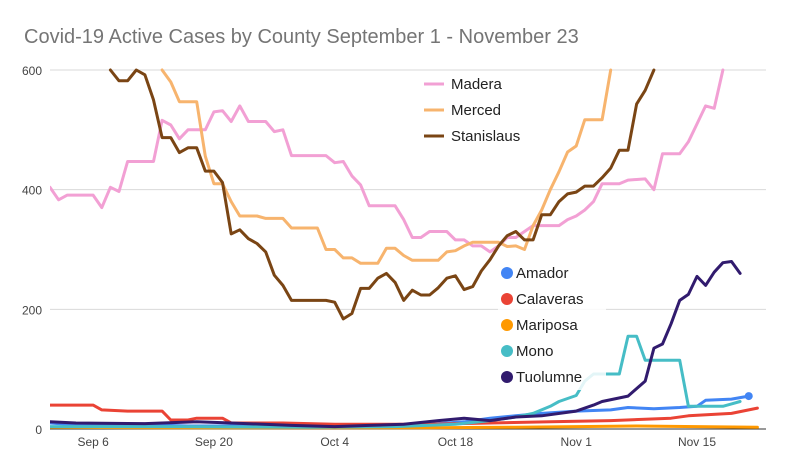 The height and width of the screenshot is (473, 789). Describe the element at coordinates (697, 442) in the screenshot. I see `x-tick-label: Nov 15` at that location.